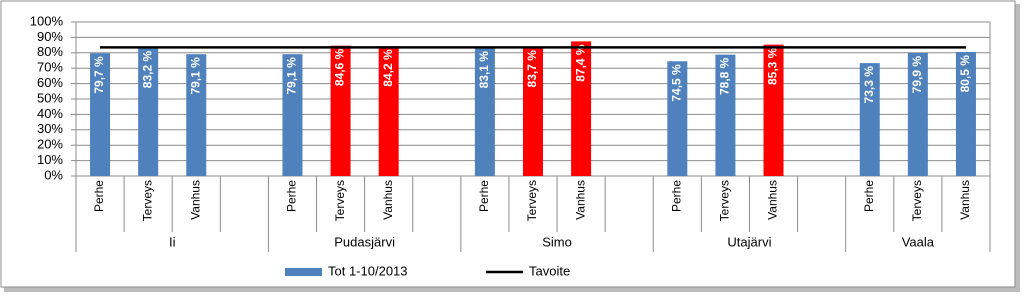  Describe the element at coordinates (50, 67) in the screenshot. I see `y-tick-label: 70%` at that location.